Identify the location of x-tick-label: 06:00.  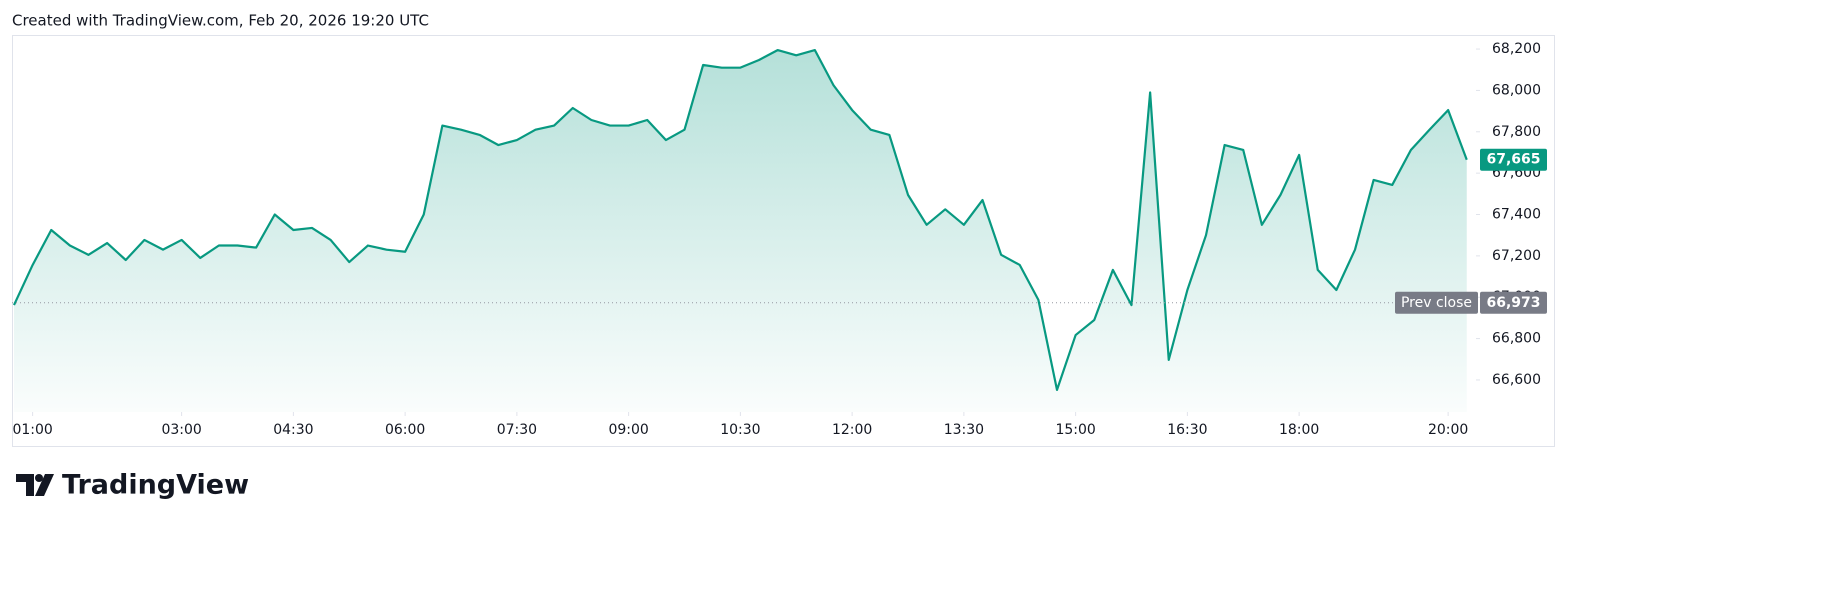
(405, 430).